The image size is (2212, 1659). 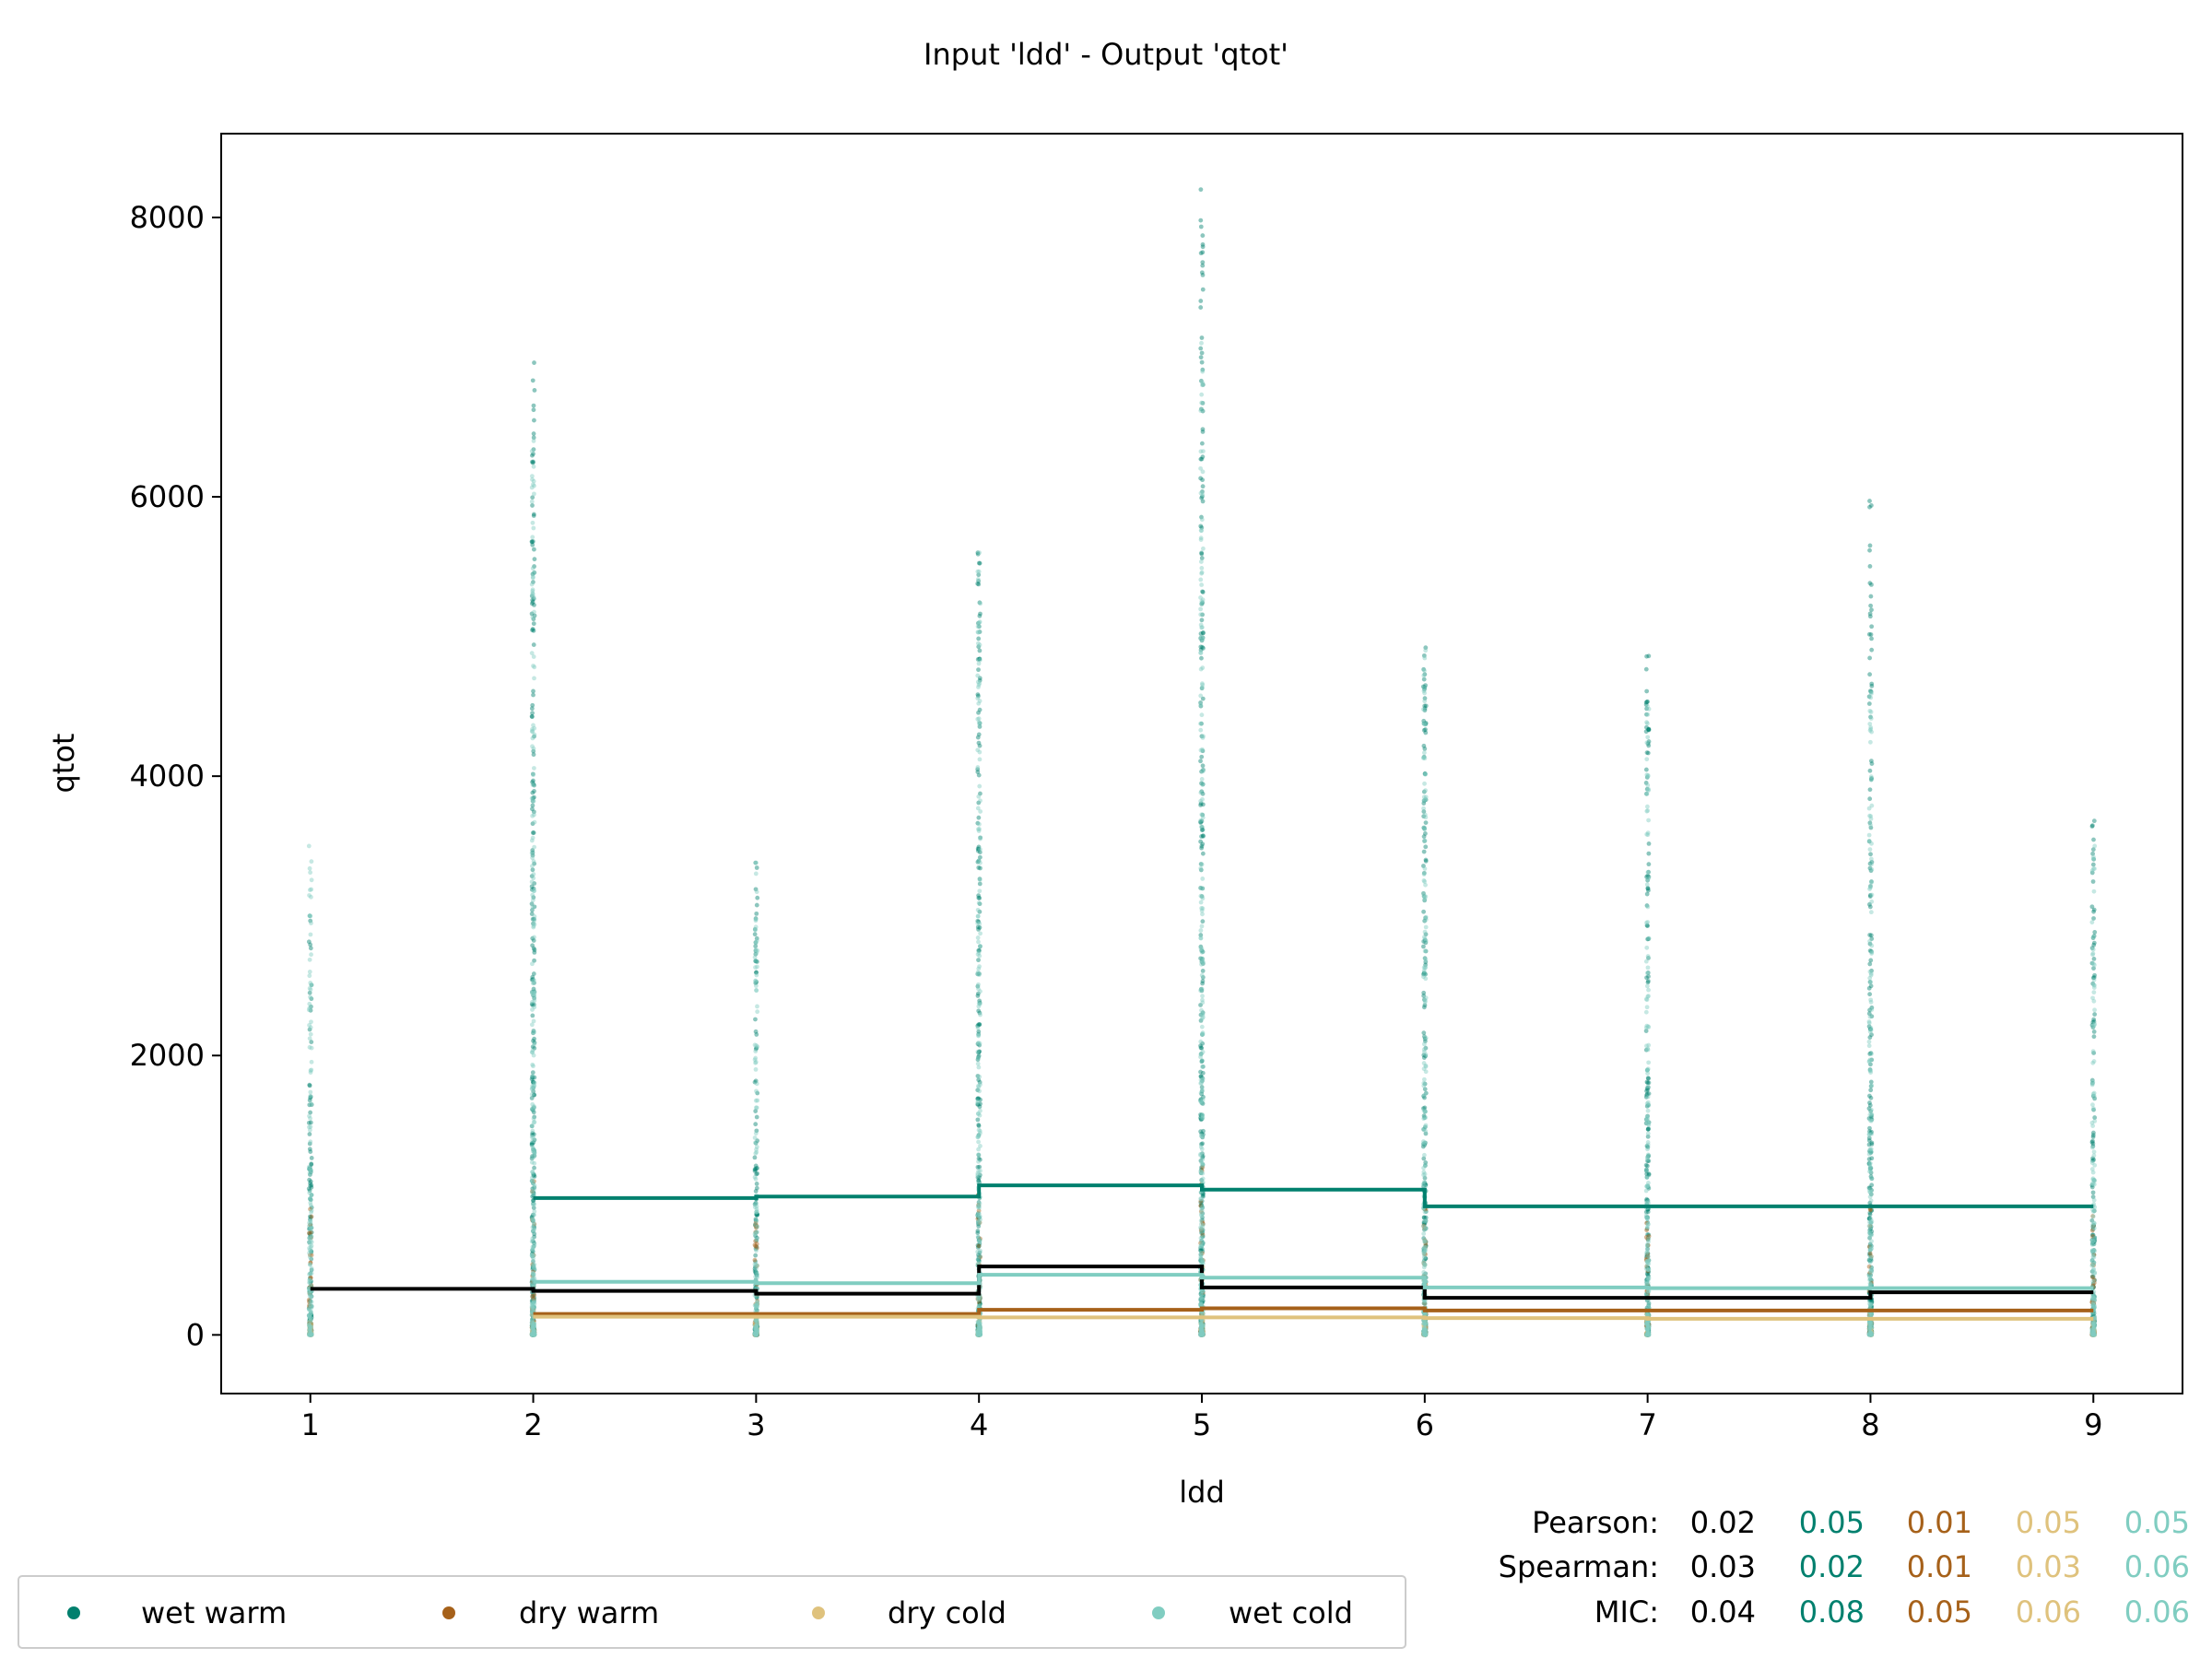 What do you see at coordinates (1291, 1612) in the screenshot?
I see `legend-label-wet-cold: wet cold` at bounding box center [1291, 1612].